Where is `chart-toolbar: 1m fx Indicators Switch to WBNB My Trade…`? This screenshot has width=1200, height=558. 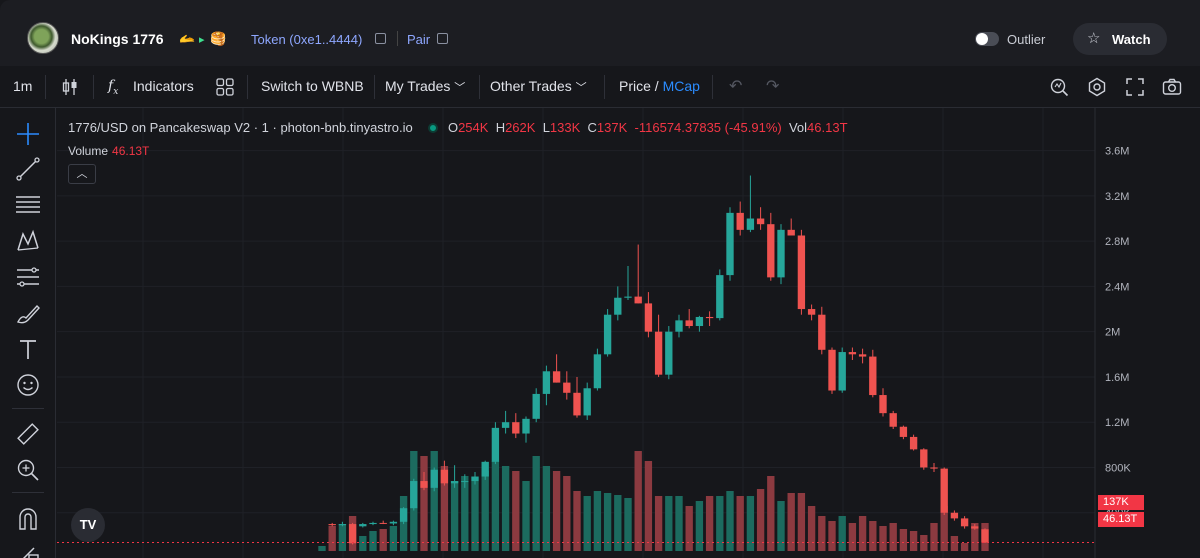 chart-toolbar: 1m fx Indicators Switch to WBNB My Trade… is located at coordinates (600, 87).